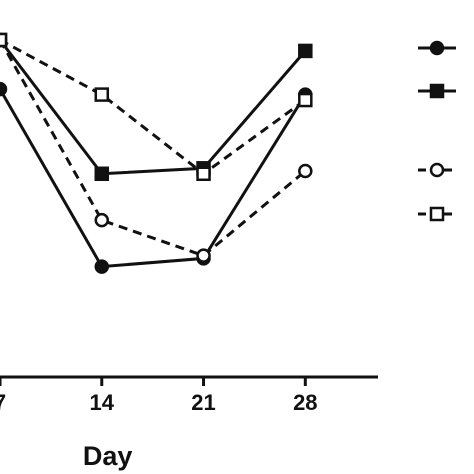 The height and width of the screenshot is (474, 474). What do you see at coordinates (305, 402) in the screenshot?
I see `x-tick-label-28: 28` at bounding box center [305, 402].